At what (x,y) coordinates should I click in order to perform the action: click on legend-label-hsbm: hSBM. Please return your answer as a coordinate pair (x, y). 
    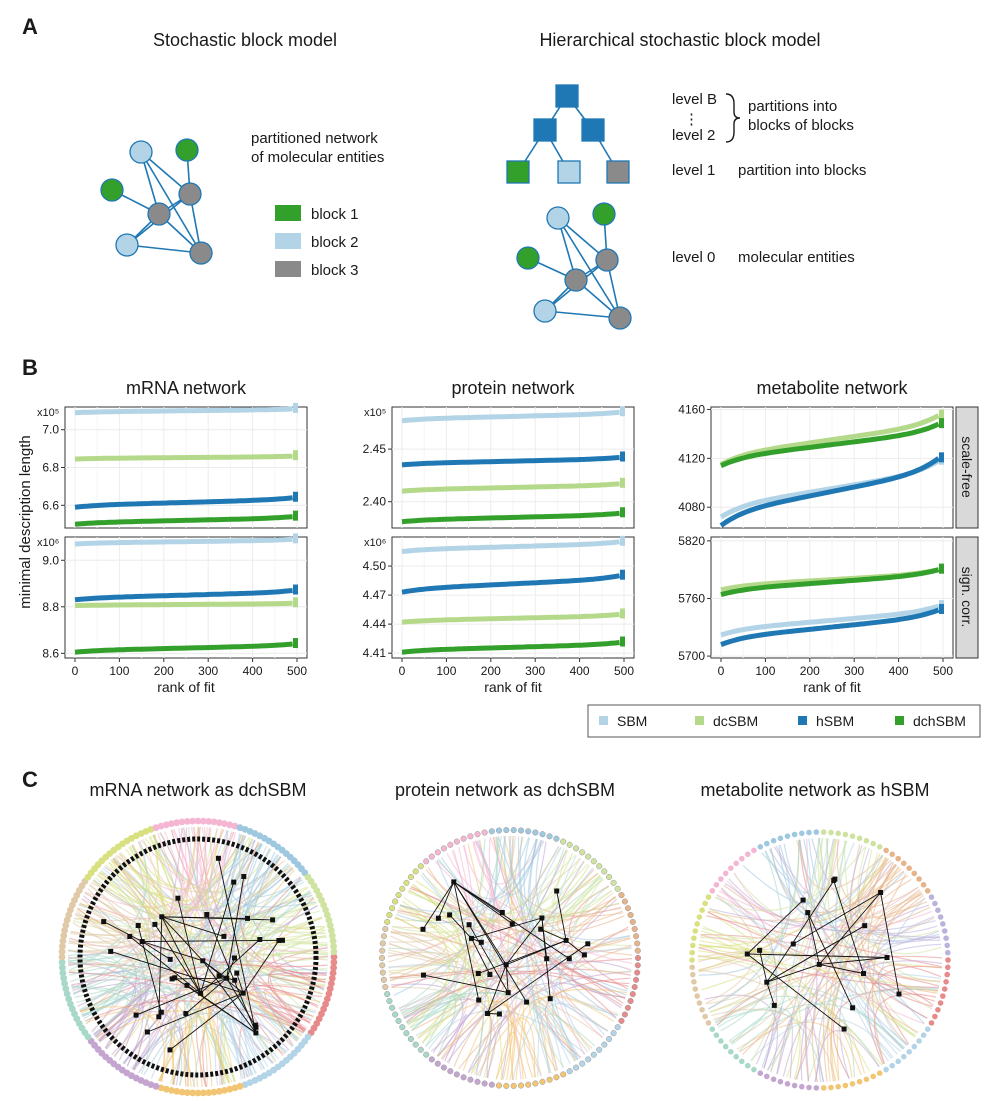
    Looking at the image, I should click on (835, 721).